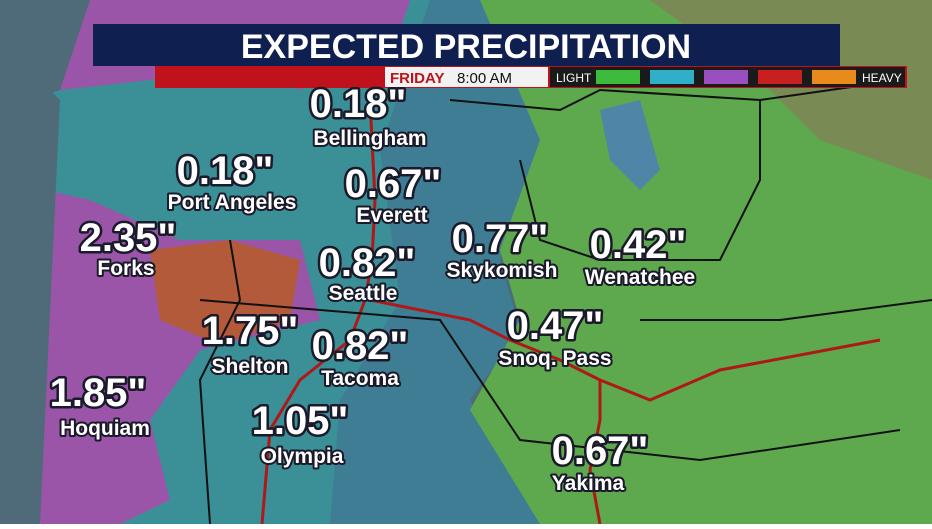  What do you see at coordinates (125, 268) in the screenshot?
I see `city-name: Forks` at bounding box center [125, 268].